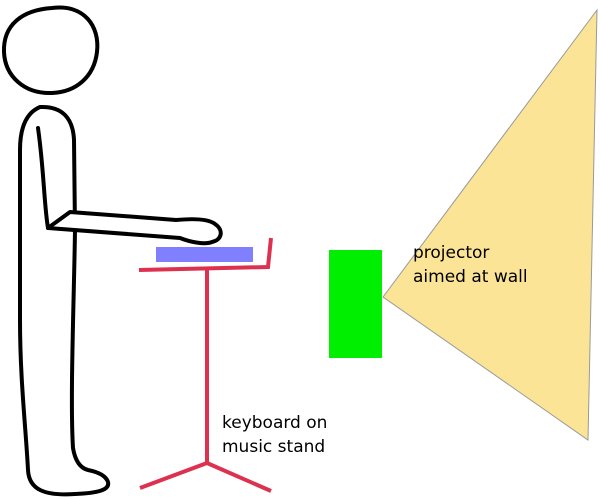 Image resolution: width=600 pixels, height=500 pixels. What do you see at coordinates (274, 447) in the screenshot?
I see `keyboard-stand-label-line2: music stand` at bounding box center [274, 447].